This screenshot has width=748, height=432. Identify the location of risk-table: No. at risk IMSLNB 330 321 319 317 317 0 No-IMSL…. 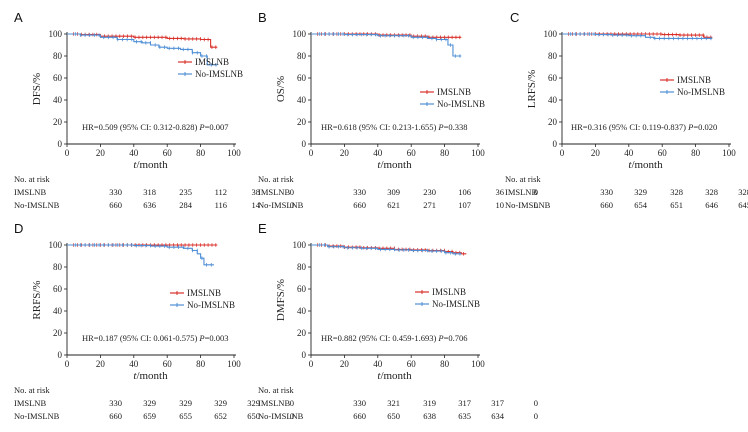
(398, 405).